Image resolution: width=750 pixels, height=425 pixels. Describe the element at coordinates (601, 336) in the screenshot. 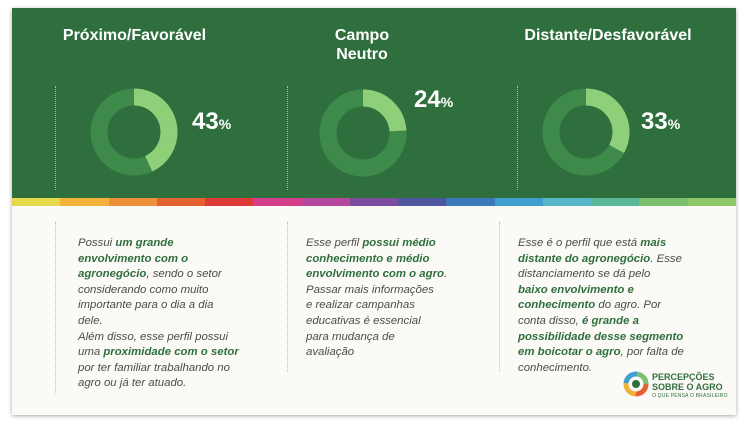

I see `emphasis-text: possibilidade desse segmento` at that location.